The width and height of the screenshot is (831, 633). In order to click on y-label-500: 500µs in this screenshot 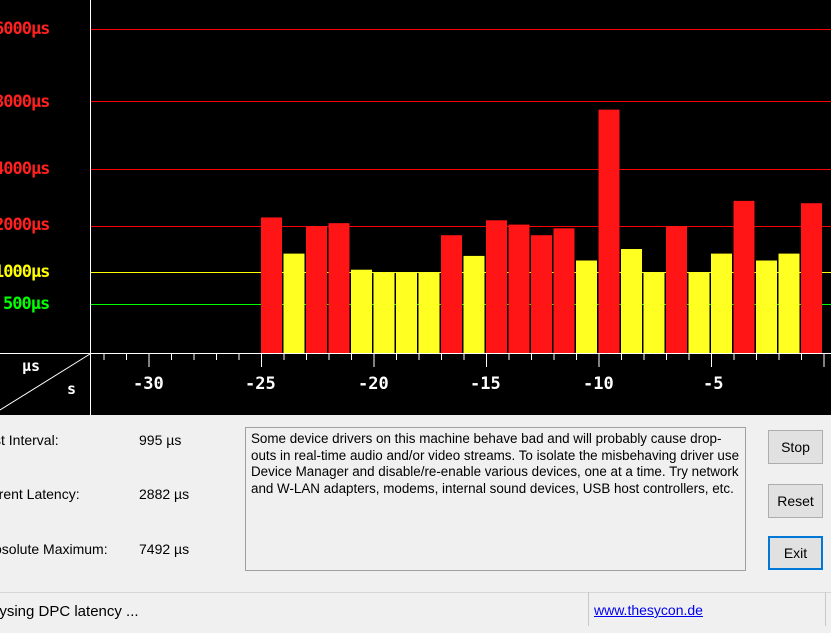, I will do `click(26, 304)`.